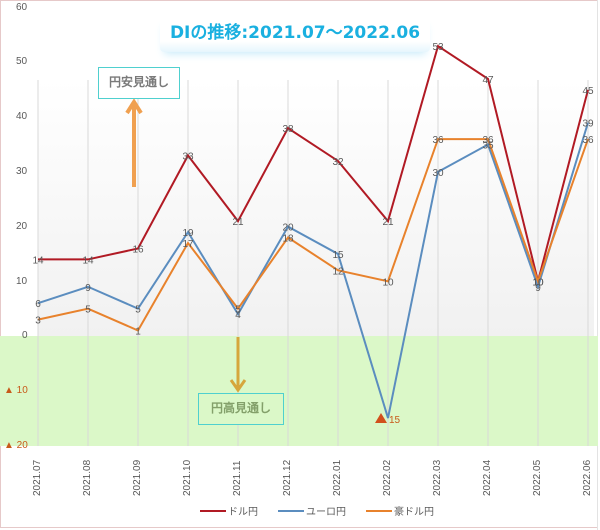  Describe the element at coordinates (379, 510) in the screenshot. I see `legend-swatch-aud` at that location.